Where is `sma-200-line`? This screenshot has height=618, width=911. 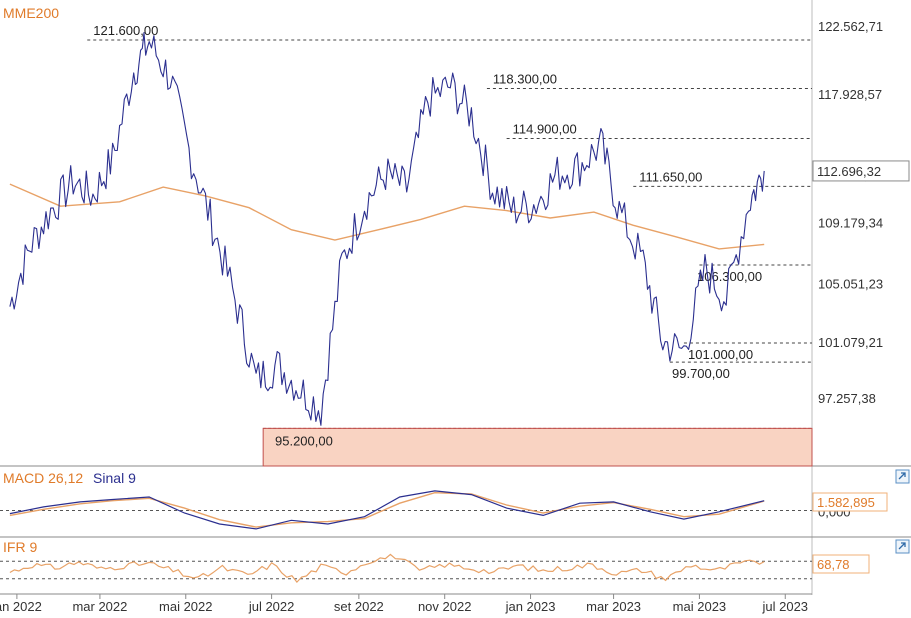
sma-200-line is located at coordinates (387, 216).